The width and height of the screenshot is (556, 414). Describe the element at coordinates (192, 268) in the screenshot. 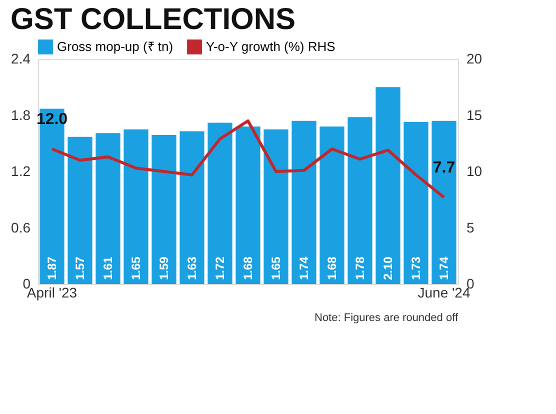

I see `data-label: 1.63` at that location.